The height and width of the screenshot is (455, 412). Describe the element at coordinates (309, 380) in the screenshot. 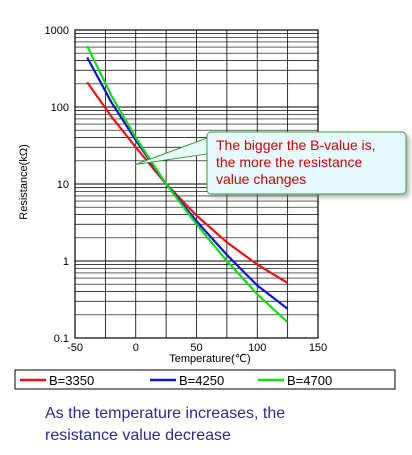

I see `legend-label: B=4700` at that location.